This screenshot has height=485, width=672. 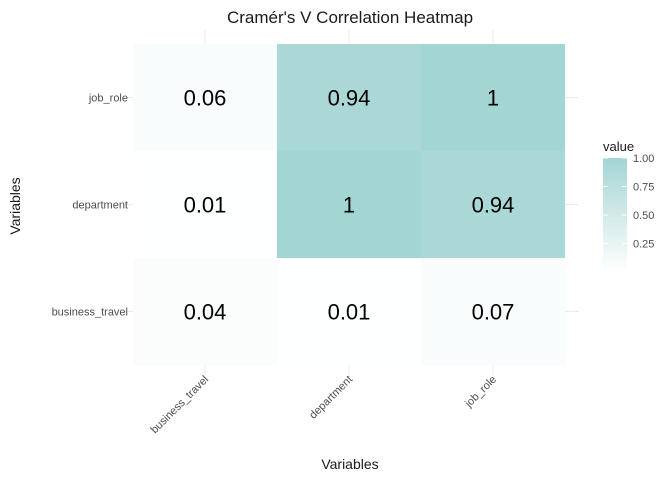 I want to click on x-axis-title: Variables, so click(x=349, y=464).